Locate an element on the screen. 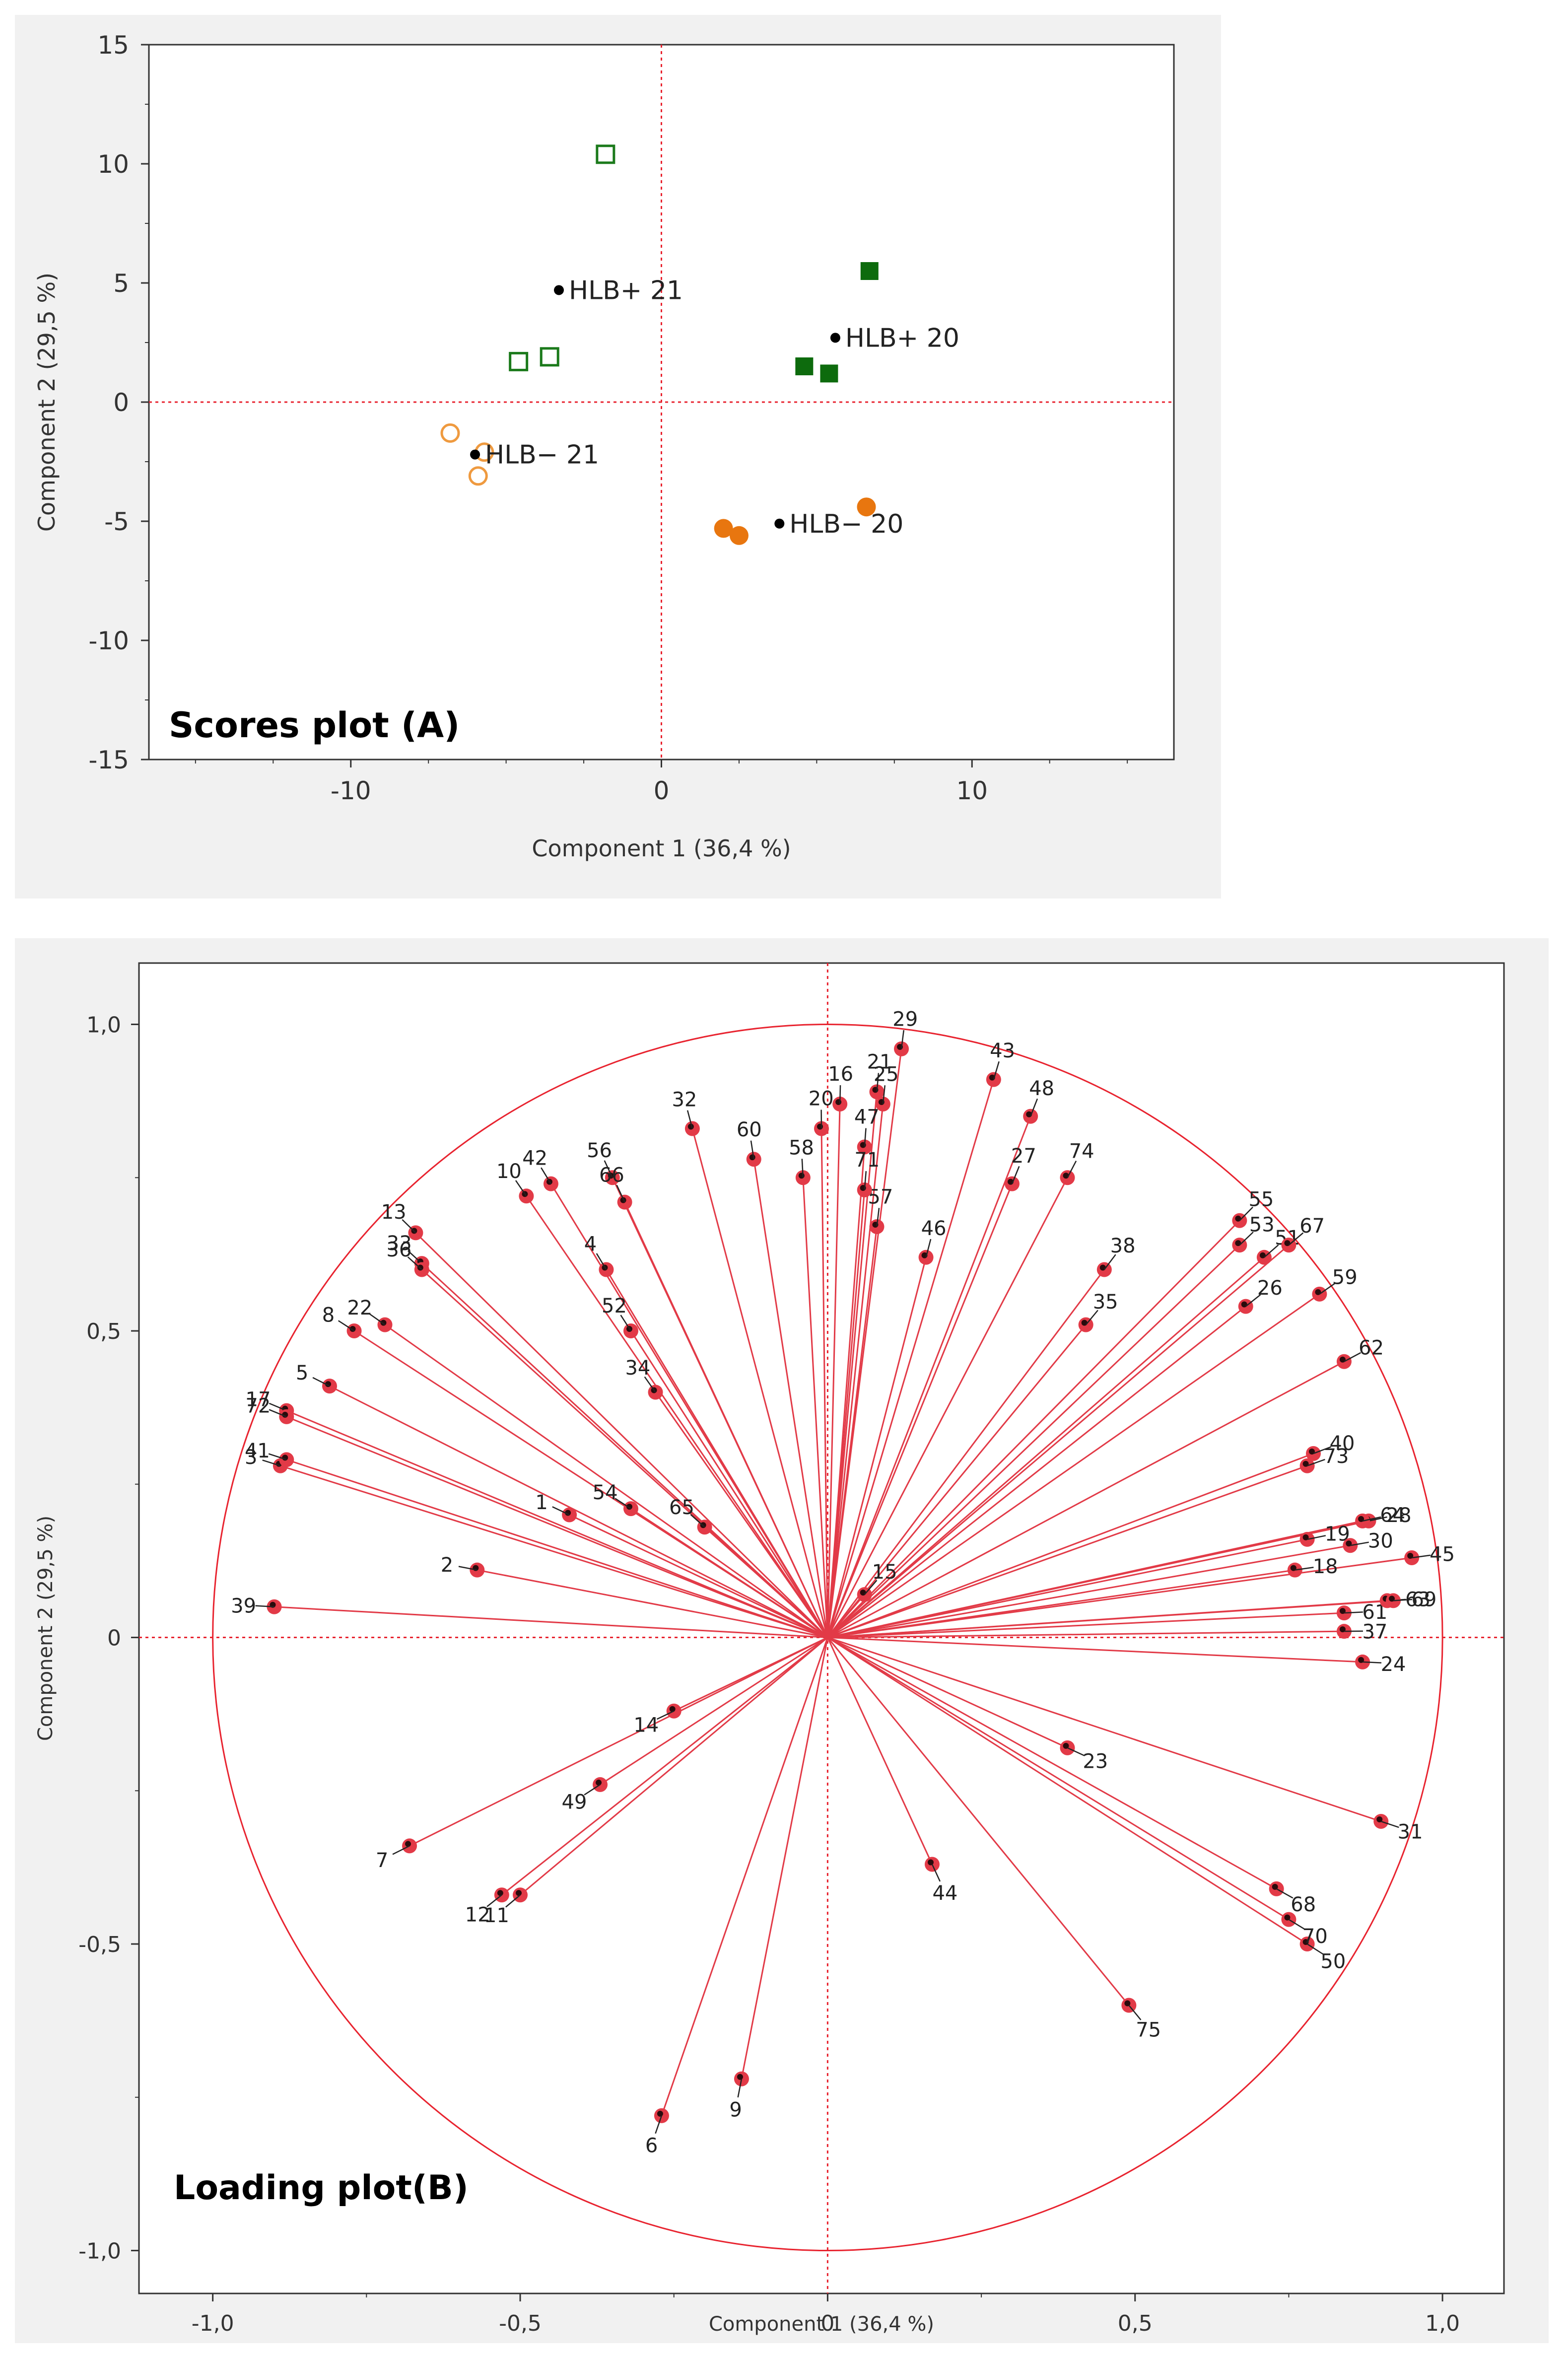 The width and height of the screenshot is (1568, 2358). loading-label: 64 is located at coordinates (1392, 1515).